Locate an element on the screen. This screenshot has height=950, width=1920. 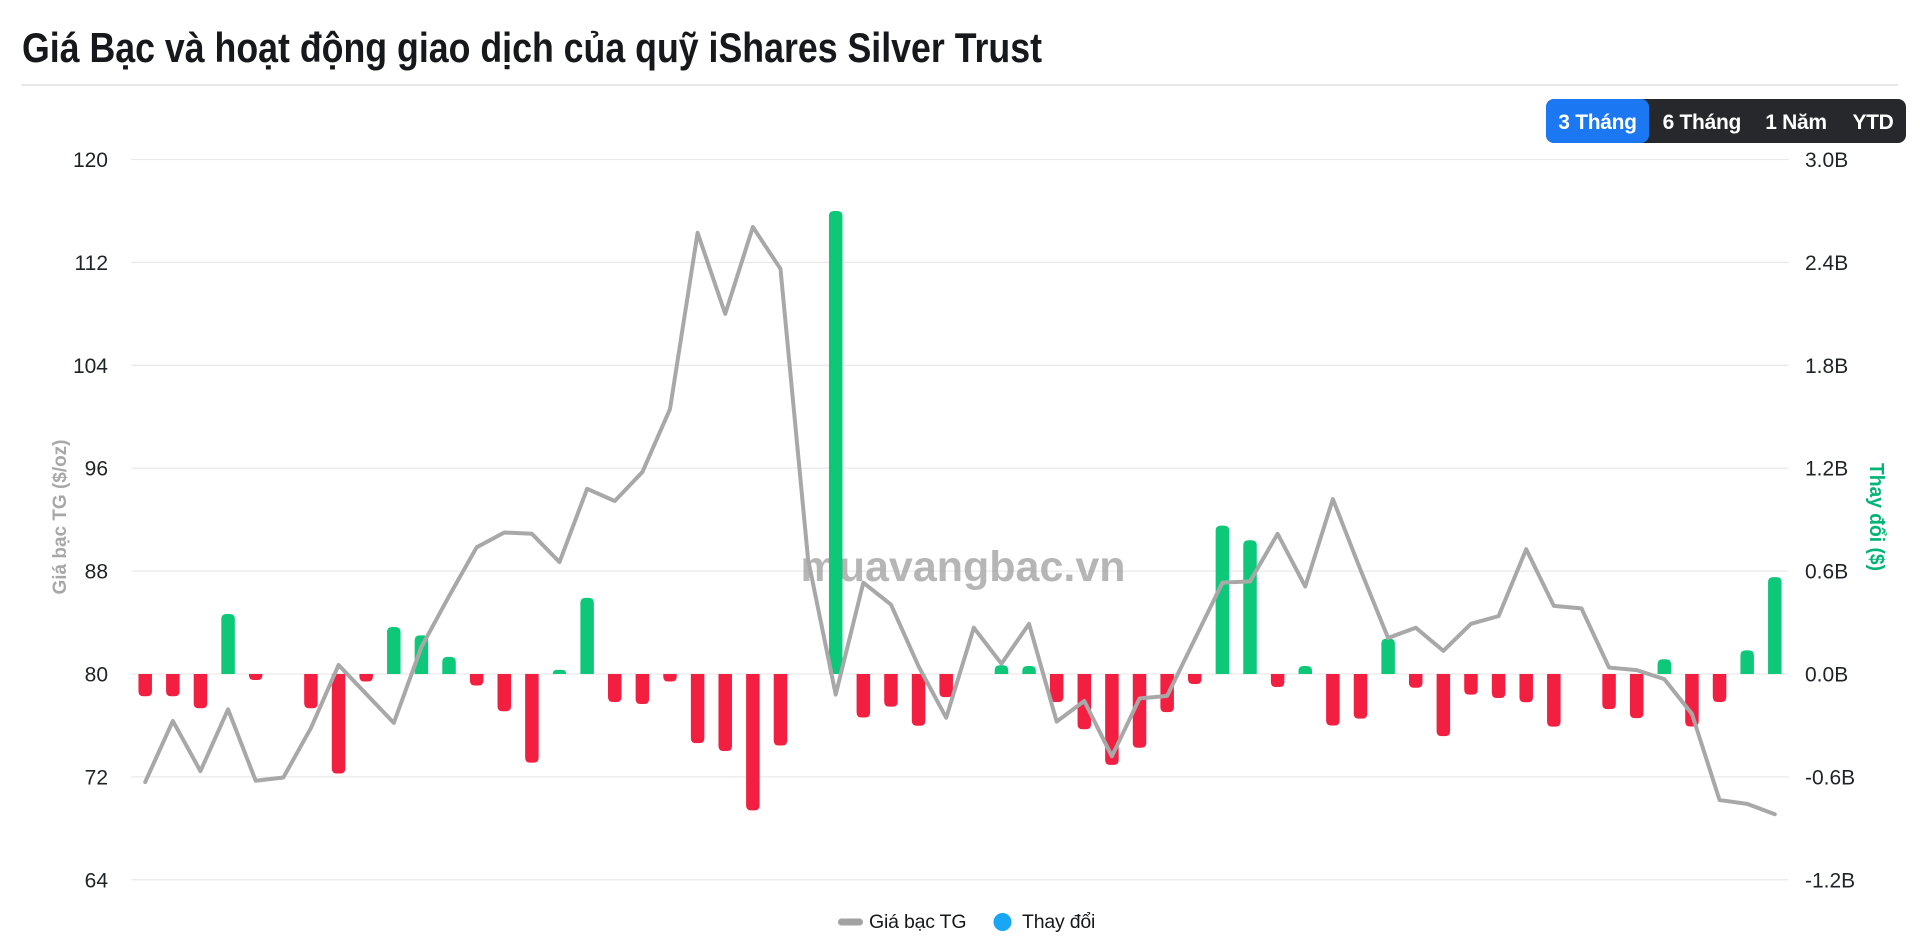
svg-text: 0.6B is located at coordinates (1826, 572).